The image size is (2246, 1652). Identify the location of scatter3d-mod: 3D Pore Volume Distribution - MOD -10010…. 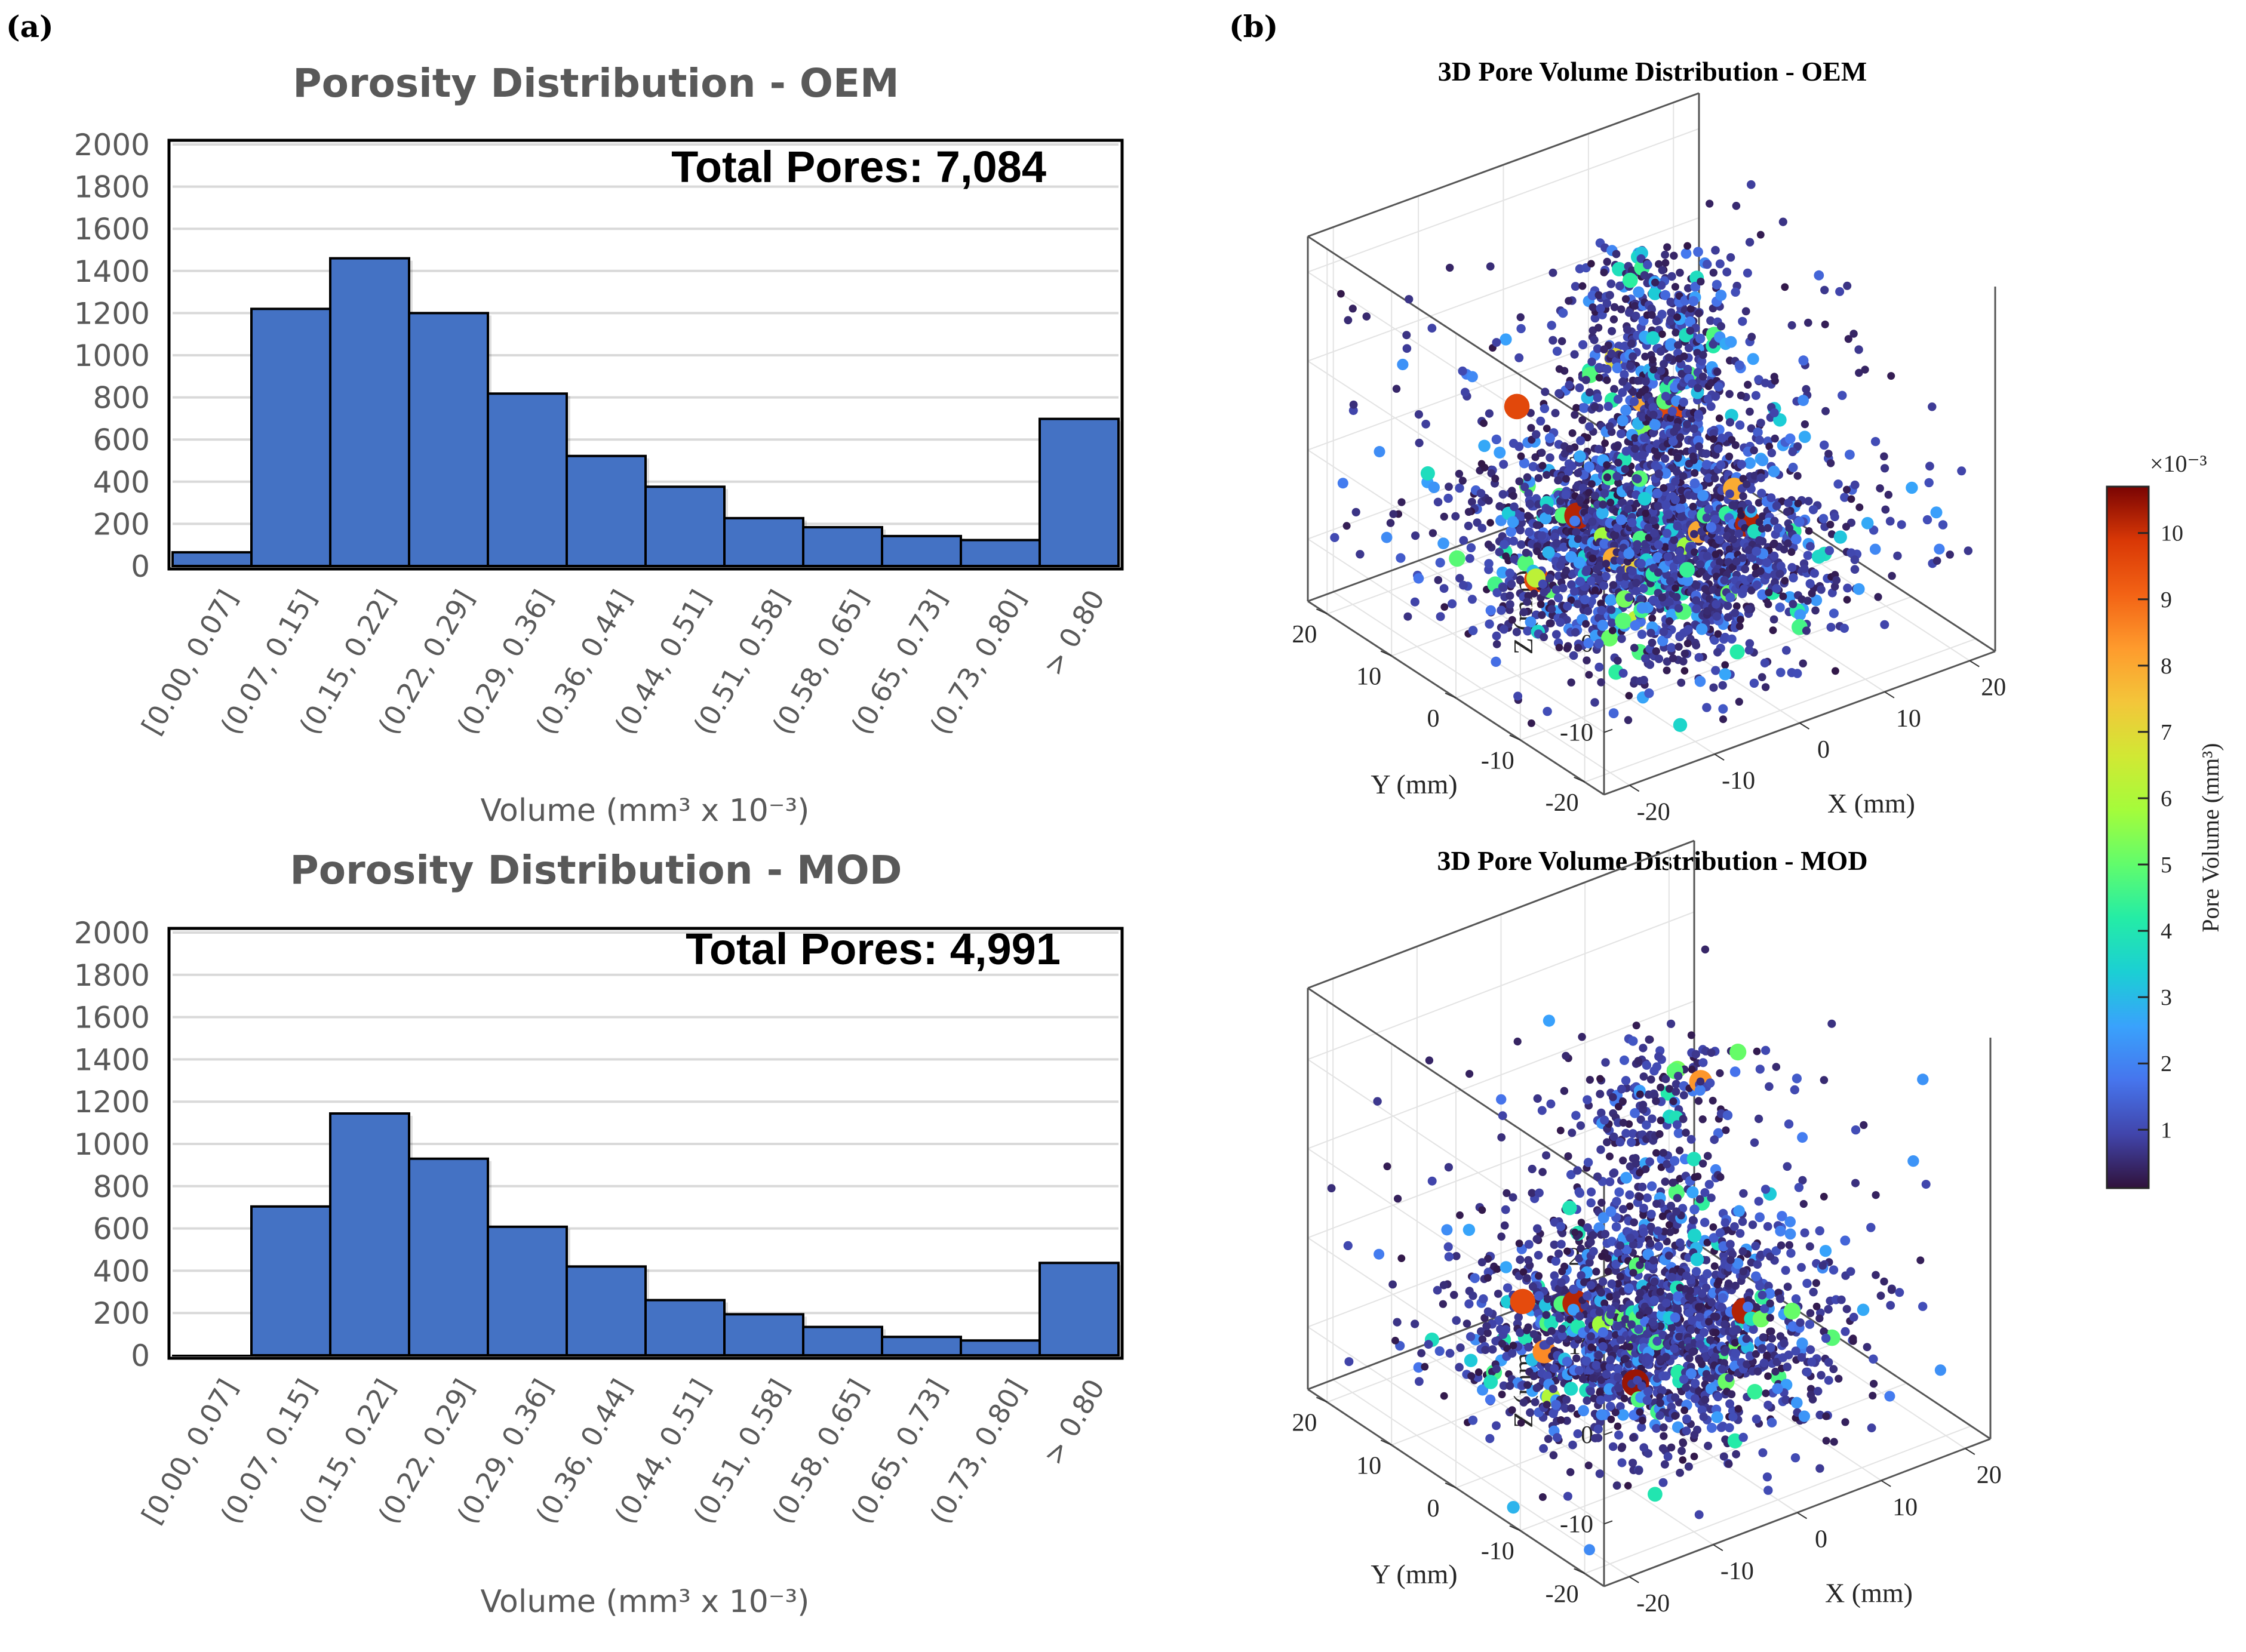
(1647, 1228).